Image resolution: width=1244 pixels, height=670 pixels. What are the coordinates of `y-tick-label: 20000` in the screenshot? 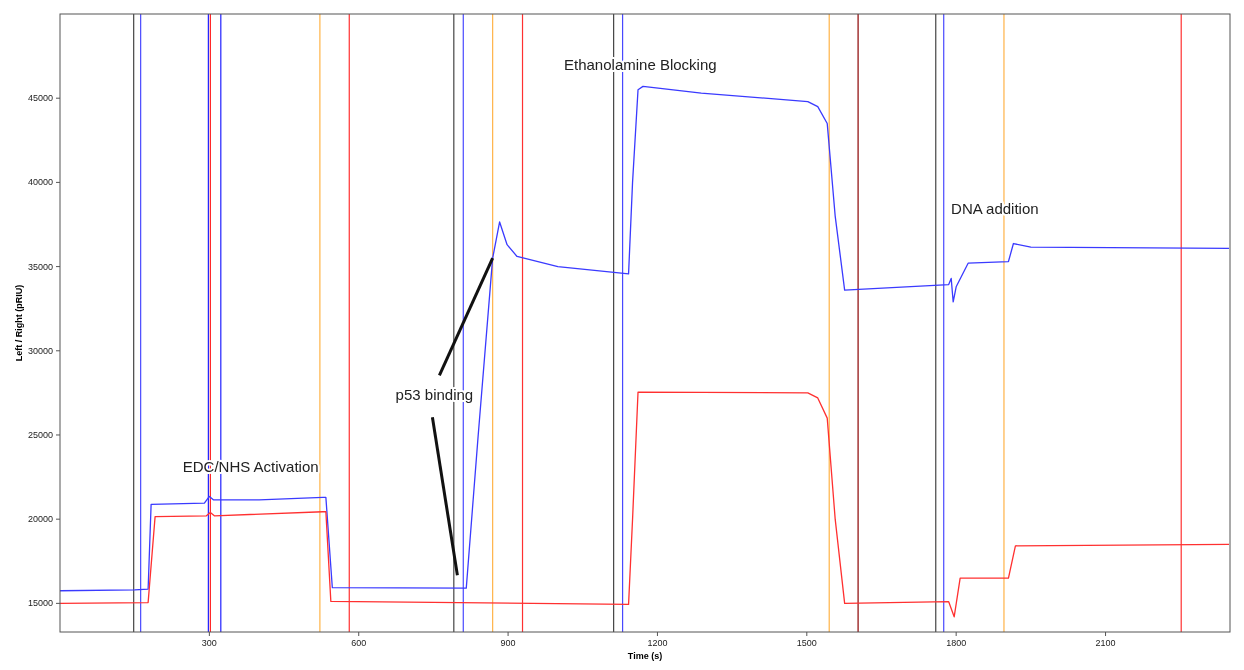 It's located at (40, 519).